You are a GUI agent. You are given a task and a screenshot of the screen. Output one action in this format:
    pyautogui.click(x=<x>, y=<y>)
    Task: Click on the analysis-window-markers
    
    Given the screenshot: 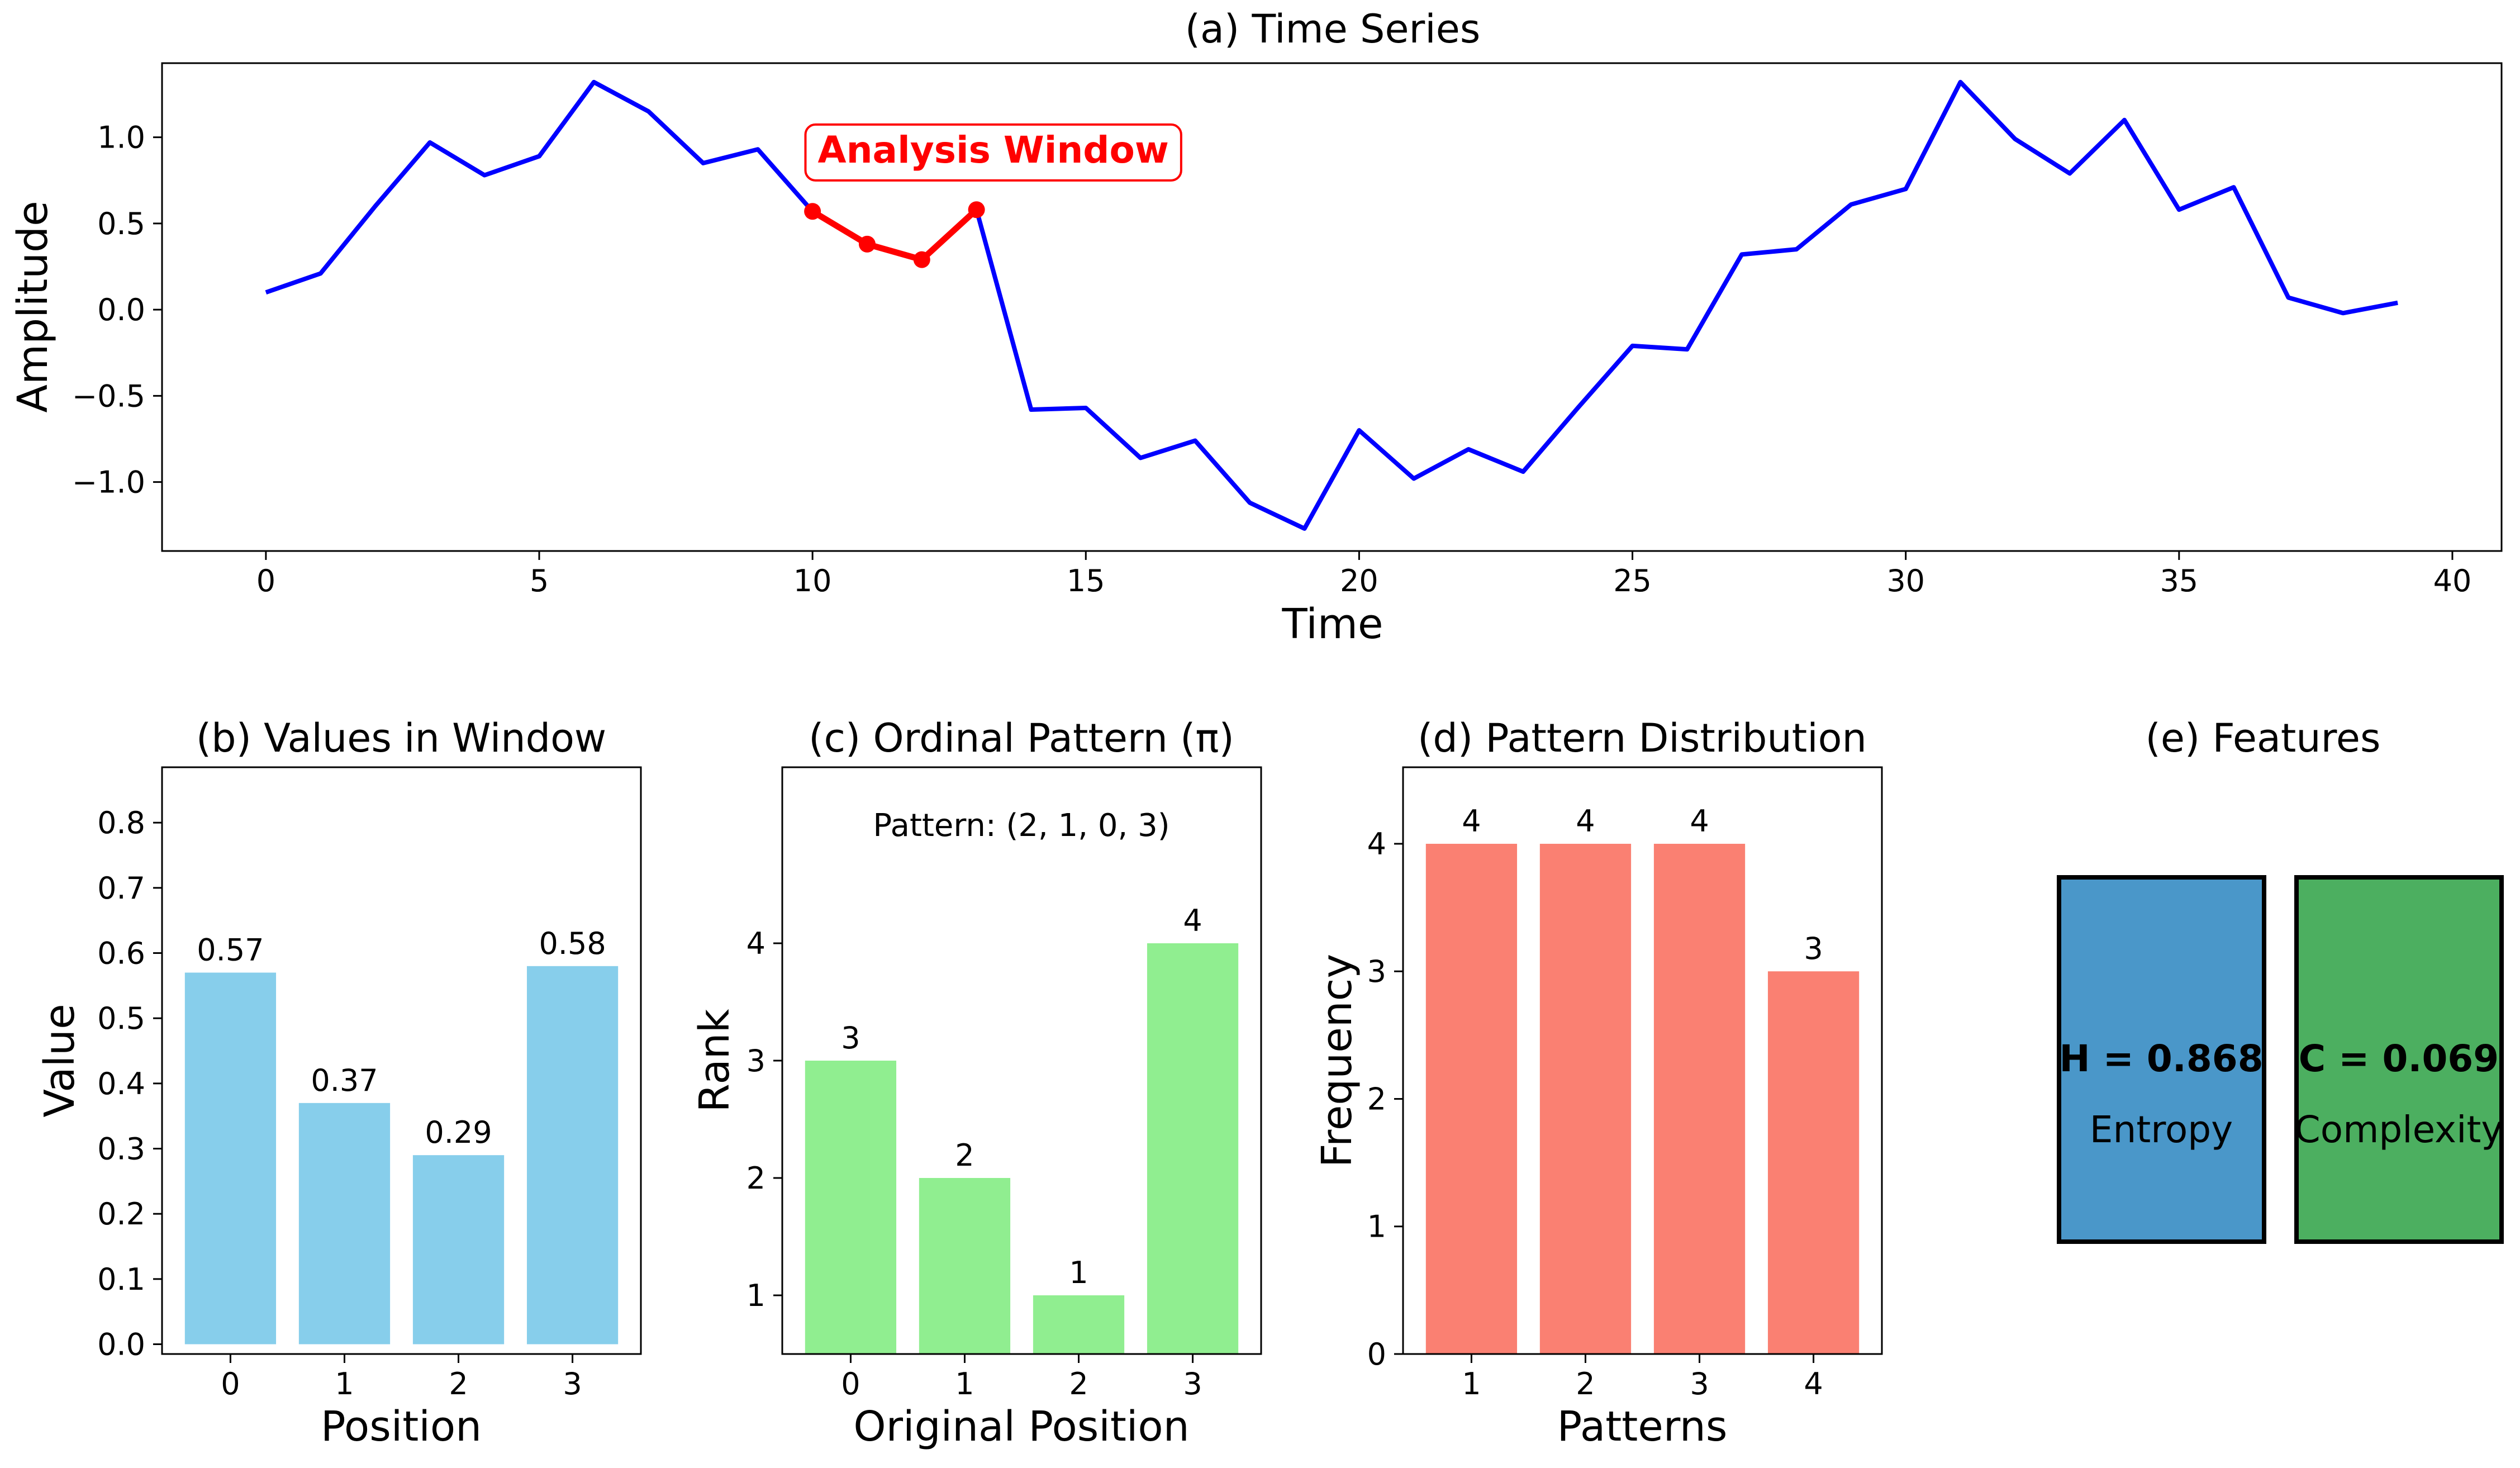 What is the action you would take?
    pyautogui.click(x=894, y=234)
    